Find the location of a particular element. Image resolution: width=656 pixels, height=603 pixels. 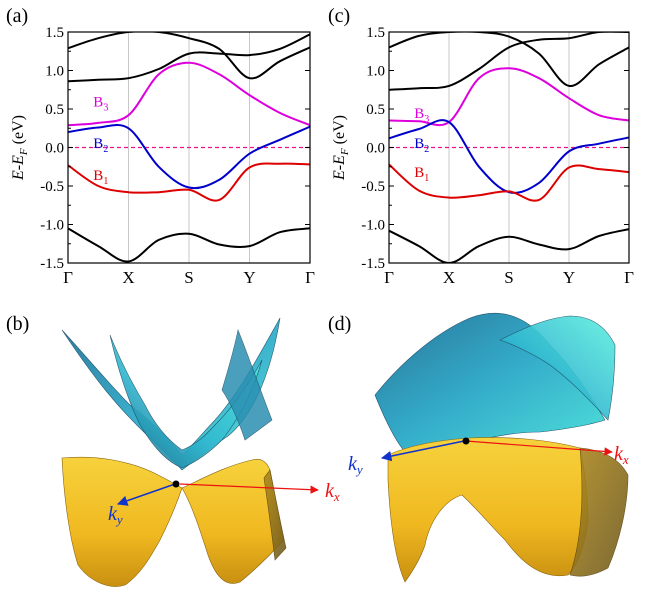

kx-label-b: kx is located at coordinates (332, 492).